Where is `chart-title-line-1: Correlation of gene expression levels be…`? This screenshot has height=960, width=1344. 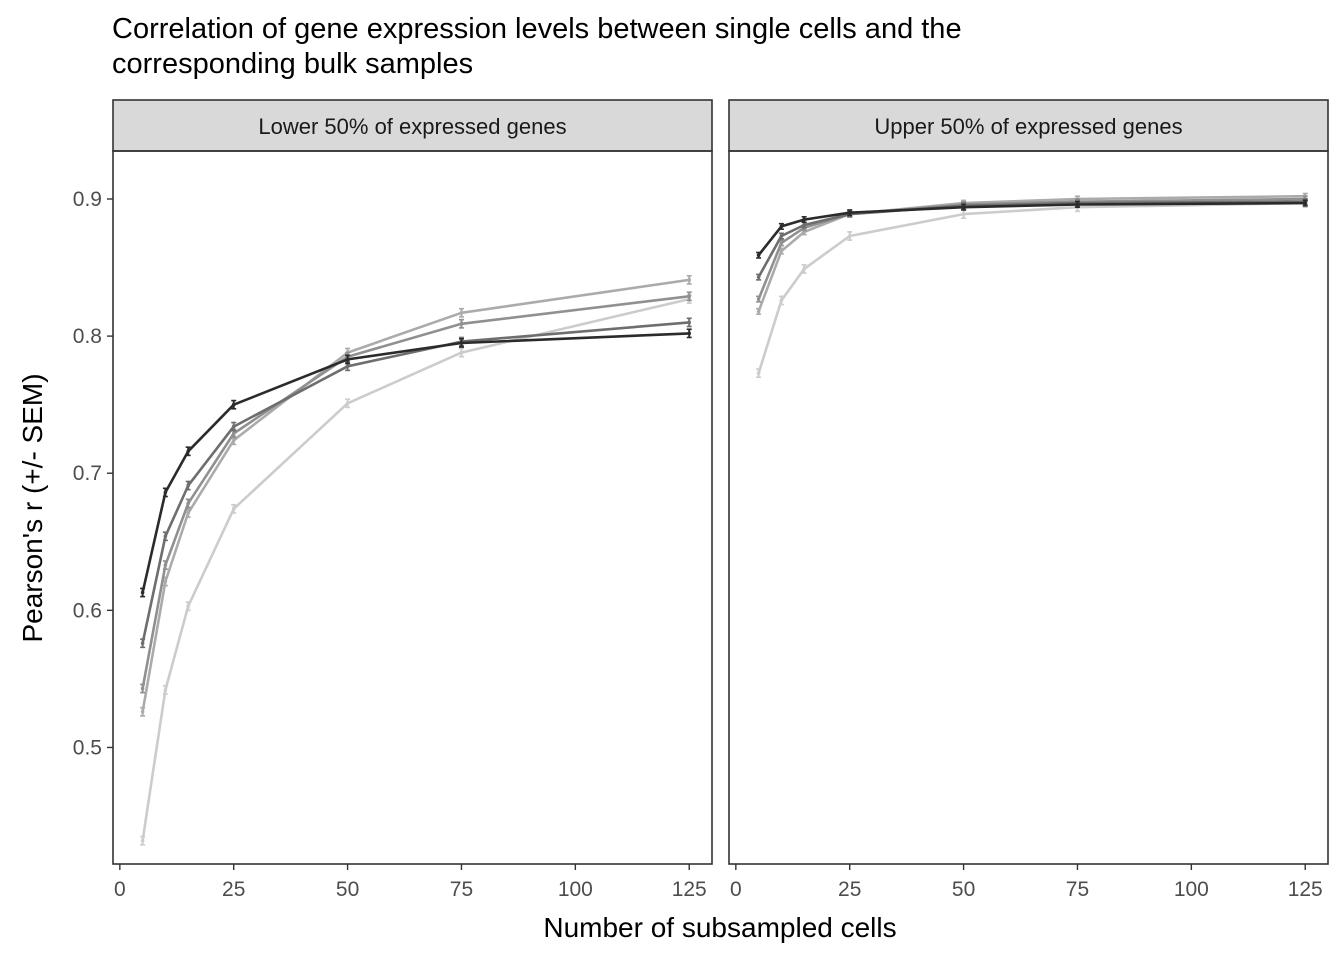
chart-title-line-1: Correlation of gene expression levels be… is located at coordinates (537, 29).